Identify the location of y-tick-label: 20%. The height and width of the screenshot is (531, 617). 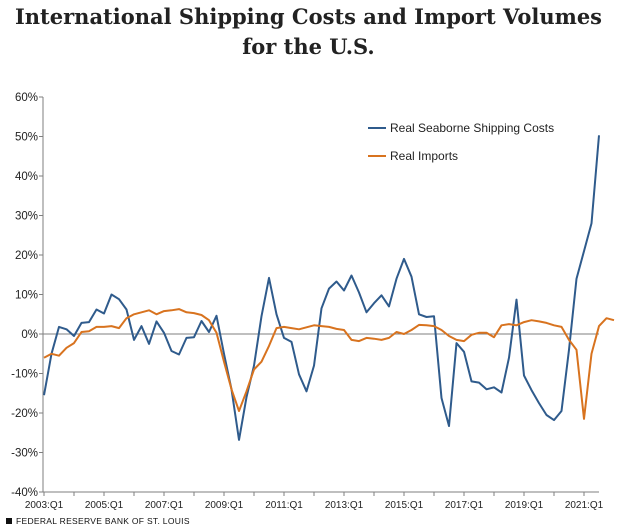
(26, 256).